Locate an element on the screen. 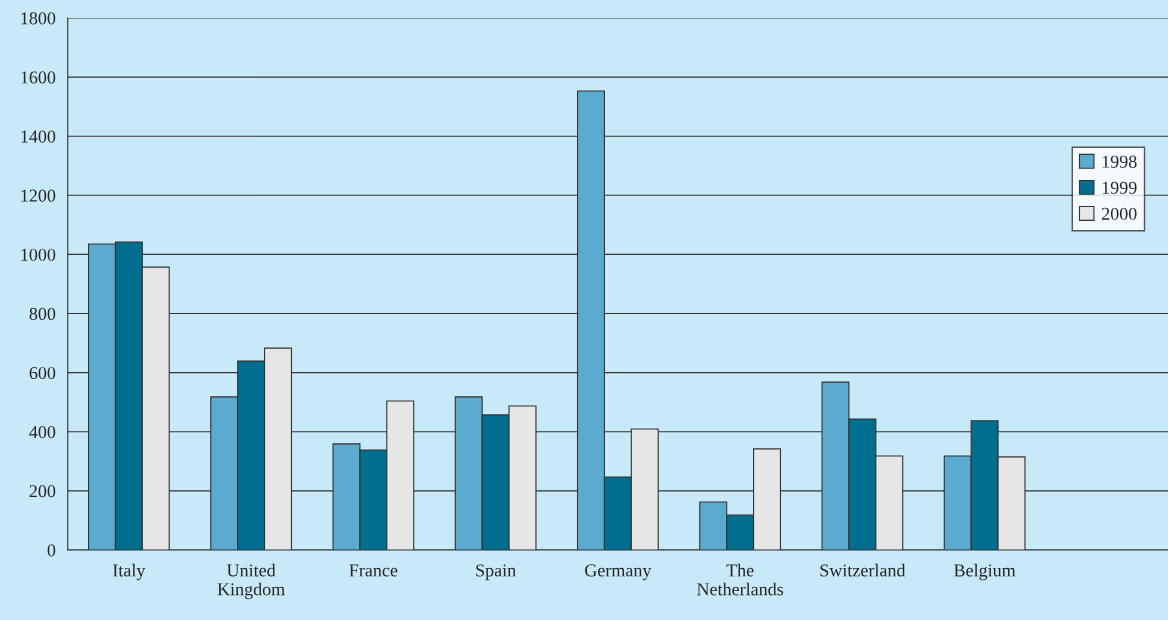 The width and height of the screenshot is (1168, 620). x-tick-label: Germany is located at coordinates (618, 572).